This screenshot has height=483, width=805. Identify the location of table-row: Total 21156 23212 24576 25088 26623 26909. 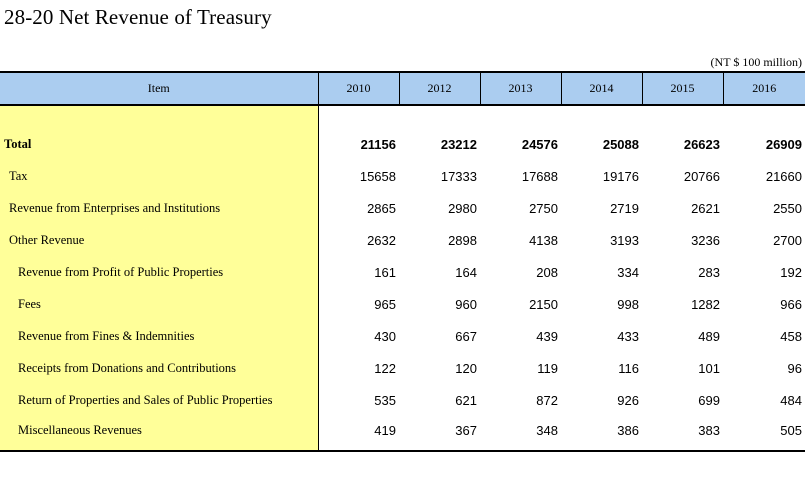
(402, 144).